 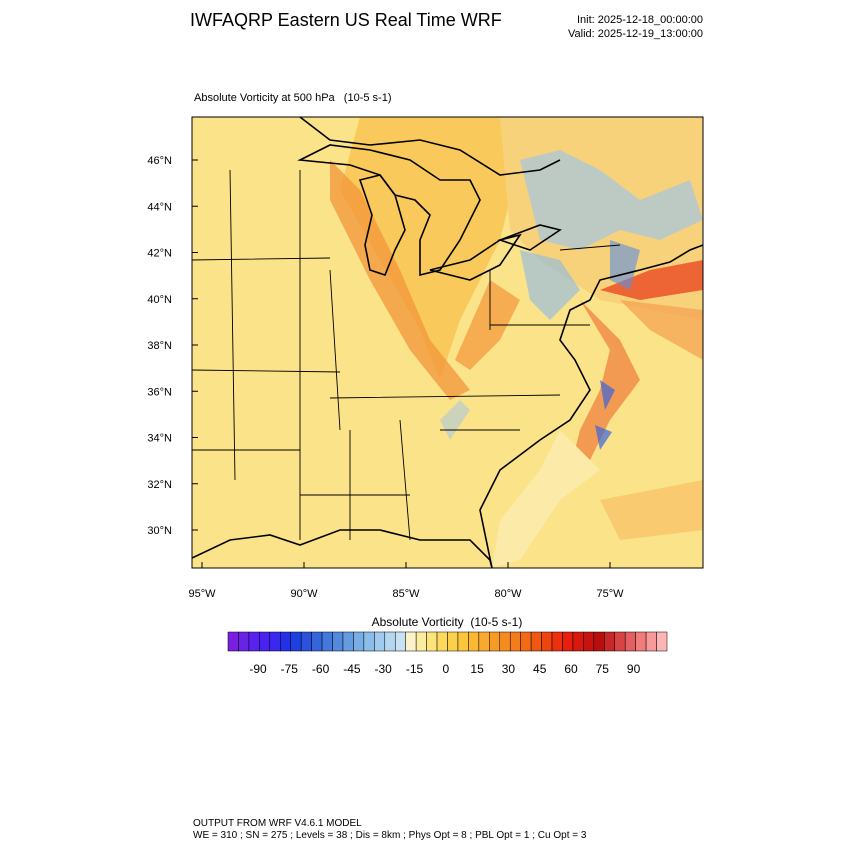 What do you see at coordinates (159, 300) in the screenshot?
I see `lat-label: 40°N` at bounding box center [159, 300].